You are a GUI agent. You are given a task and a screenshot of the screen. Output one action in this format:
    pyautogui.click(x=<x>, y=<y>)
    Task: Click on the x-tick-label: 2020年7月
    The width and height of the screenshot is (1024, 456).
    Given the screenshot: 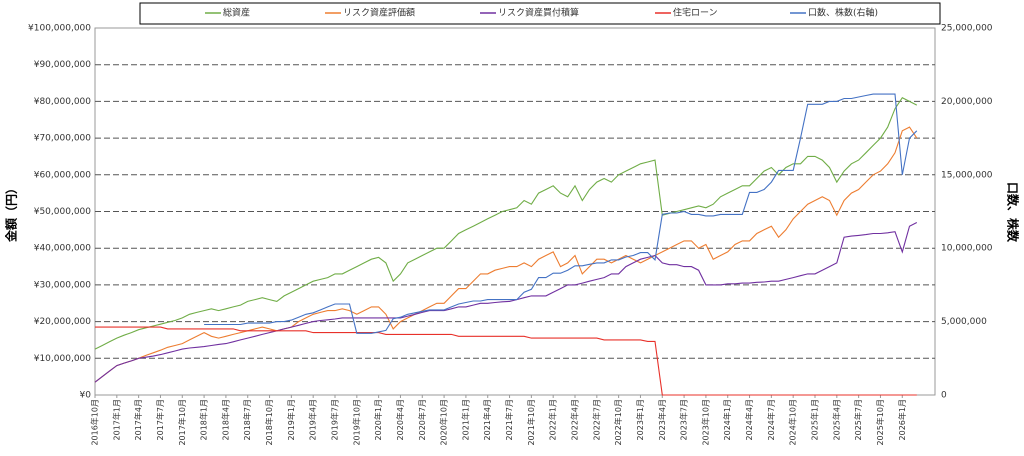 What is the action you would take?
    pyautogui.click(x=422, y=419)
    